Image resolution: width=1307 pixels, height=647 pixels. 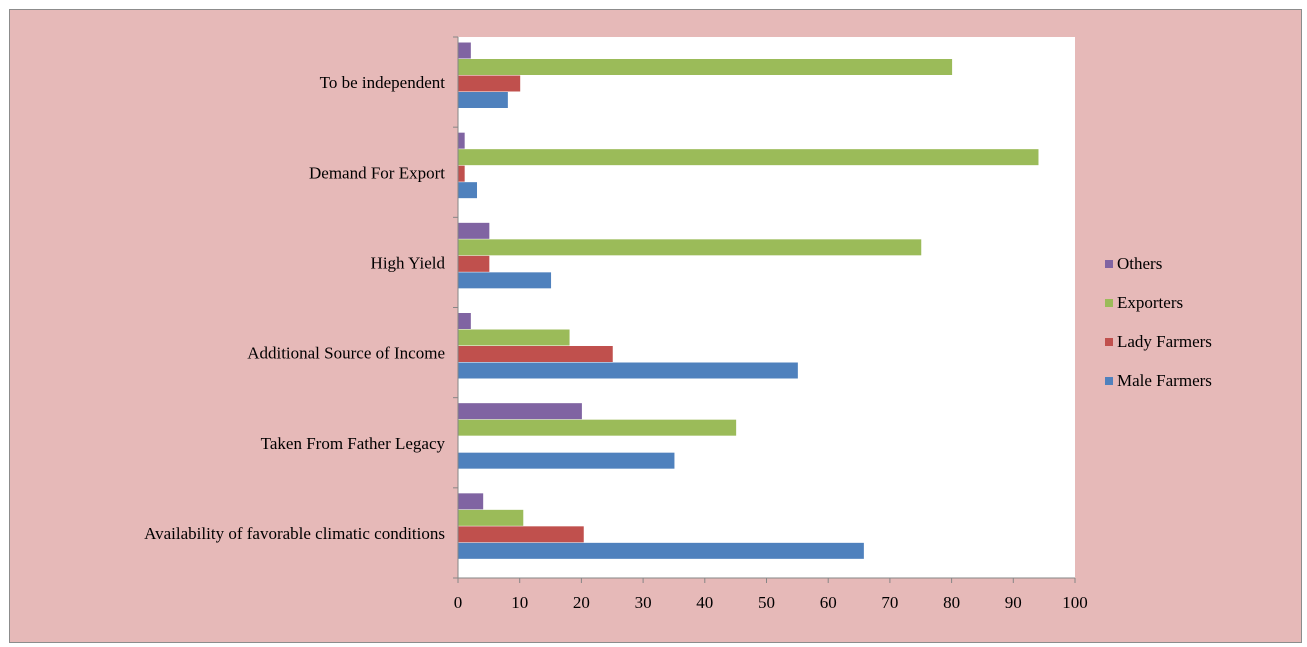 I want to click on x-tick-label: 70, so click(x=889, y=602).